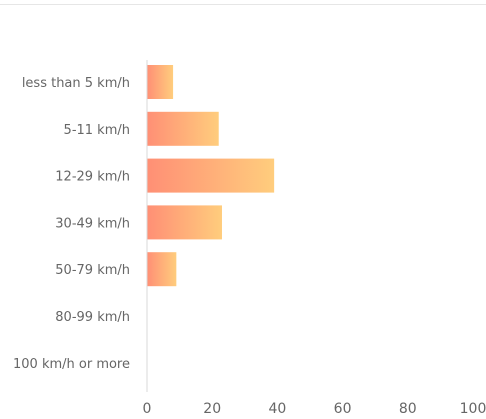 This screenshot has height=419, width=486. What do you see at coordinates (92, 270) in the screenshot?
I see `category-label-4: 50-79 km/h` at bounding box center [92, 270].